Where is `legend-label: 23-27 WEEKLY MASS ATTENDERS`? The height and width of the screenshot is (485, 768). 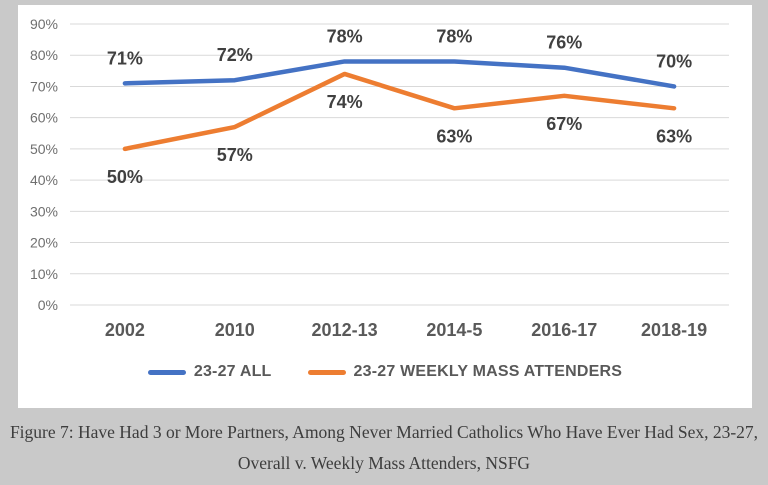
legend-label: 23-27 WEEKLY MASS ATTENDERS is located at coordinates (488, 371).